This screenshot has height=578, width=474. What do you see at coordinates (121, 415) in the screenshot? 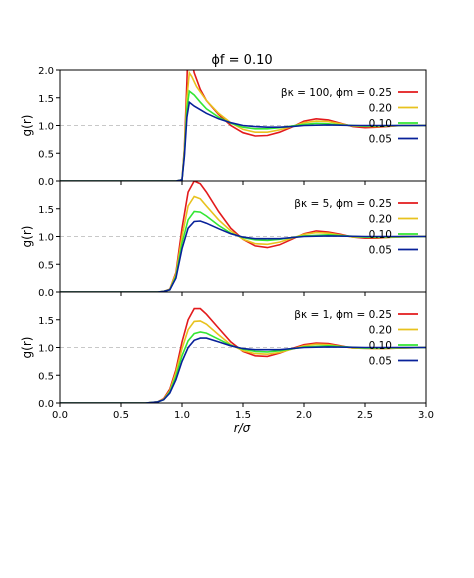
I see `x-tick-label: 0.5` at bounding box center [121, 415].